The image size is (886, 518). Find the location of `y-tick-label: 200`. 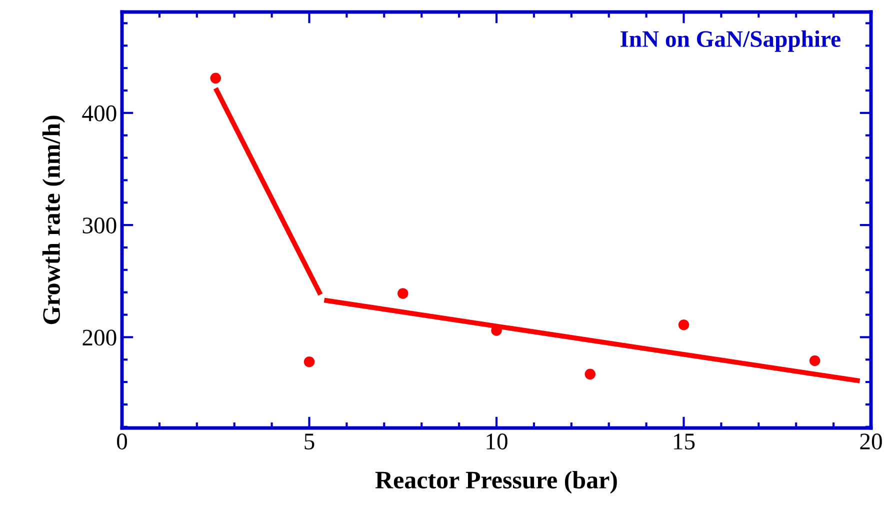

y-tick-label: 200 is located at coordinates (99, 338).